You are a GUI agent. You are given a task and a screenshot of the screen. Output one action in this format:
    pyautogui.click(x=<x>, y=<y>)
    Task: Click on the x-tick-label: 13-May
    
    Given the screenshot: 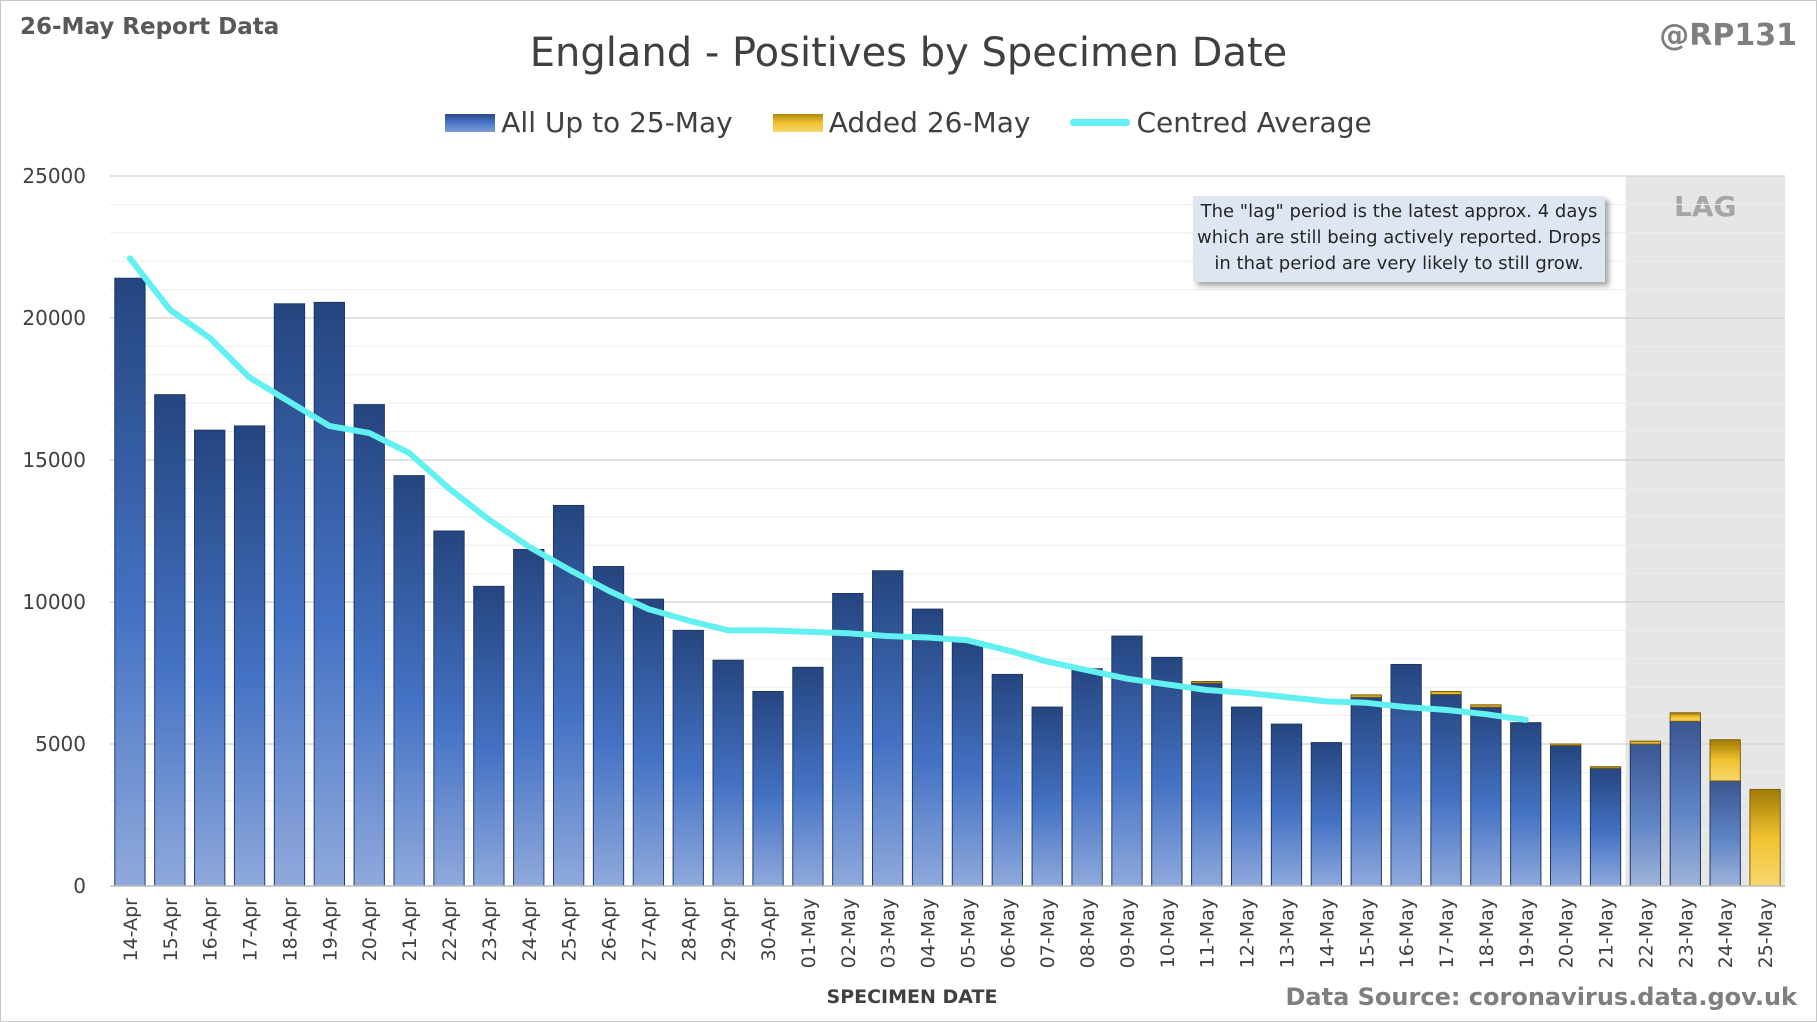 What is the action you would take?
    pyautogui.click(x=1287, y=933)
    